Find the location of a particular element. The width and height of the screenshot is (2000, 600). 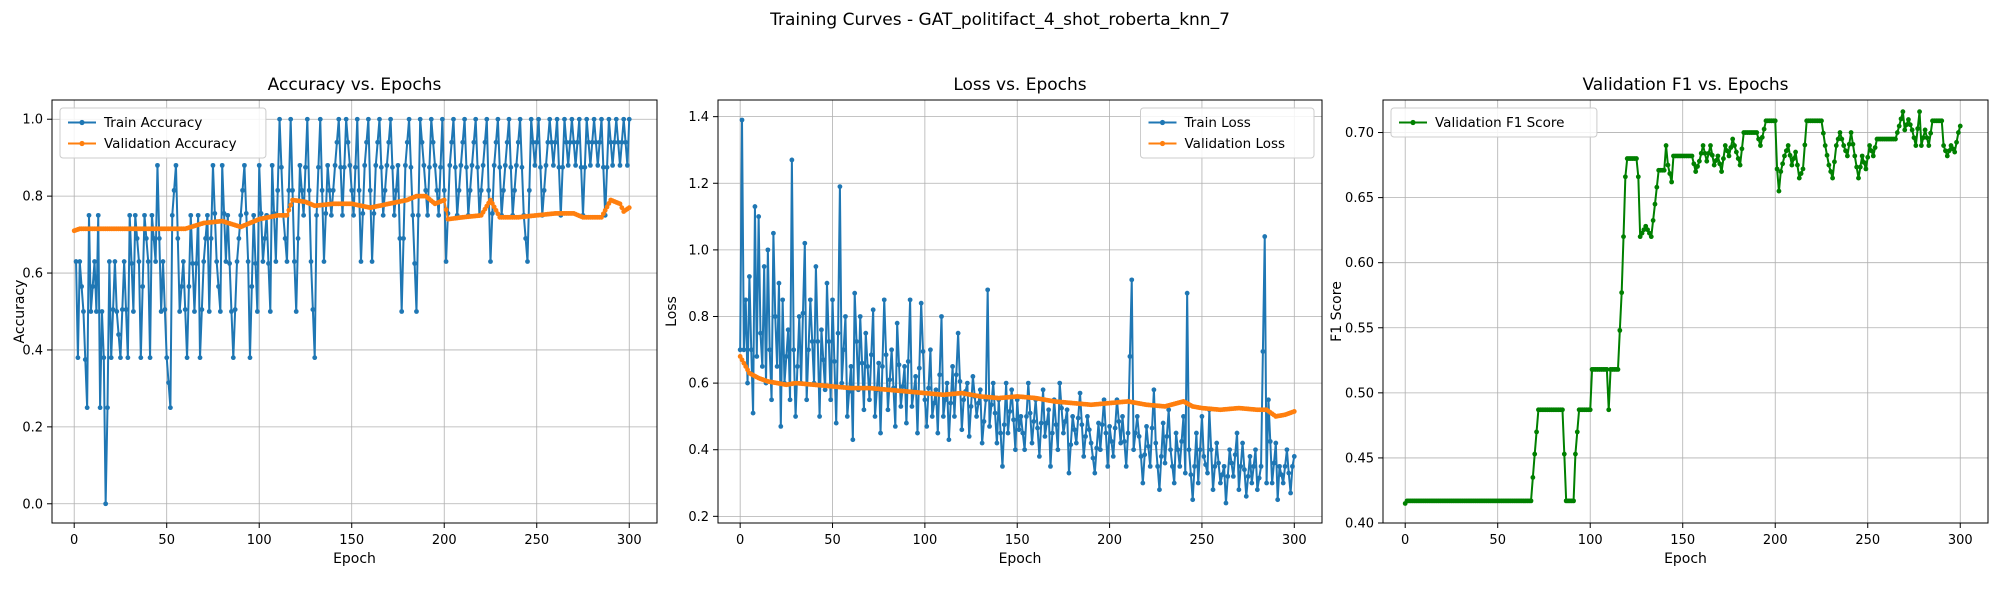

y-tick-label: 1.2 is located at coordinates (698, 184).